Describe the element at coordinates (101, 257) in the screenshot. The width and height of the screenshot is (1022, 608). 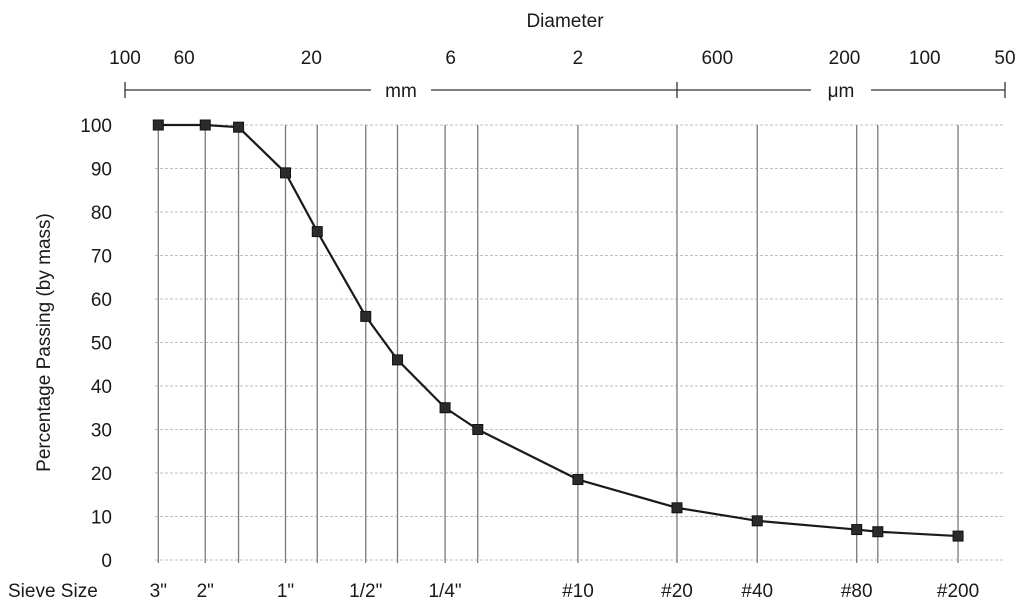
I see `y-tick-label: 70` at that location.